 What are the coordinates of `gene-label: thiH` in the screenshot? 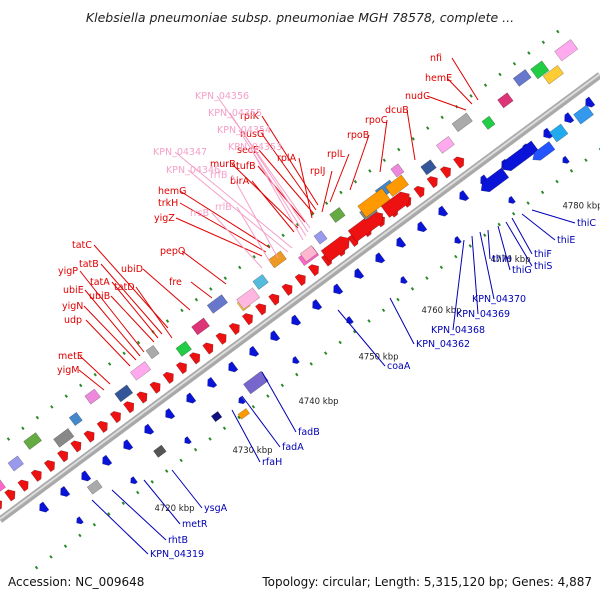 It's located at (502, 259).